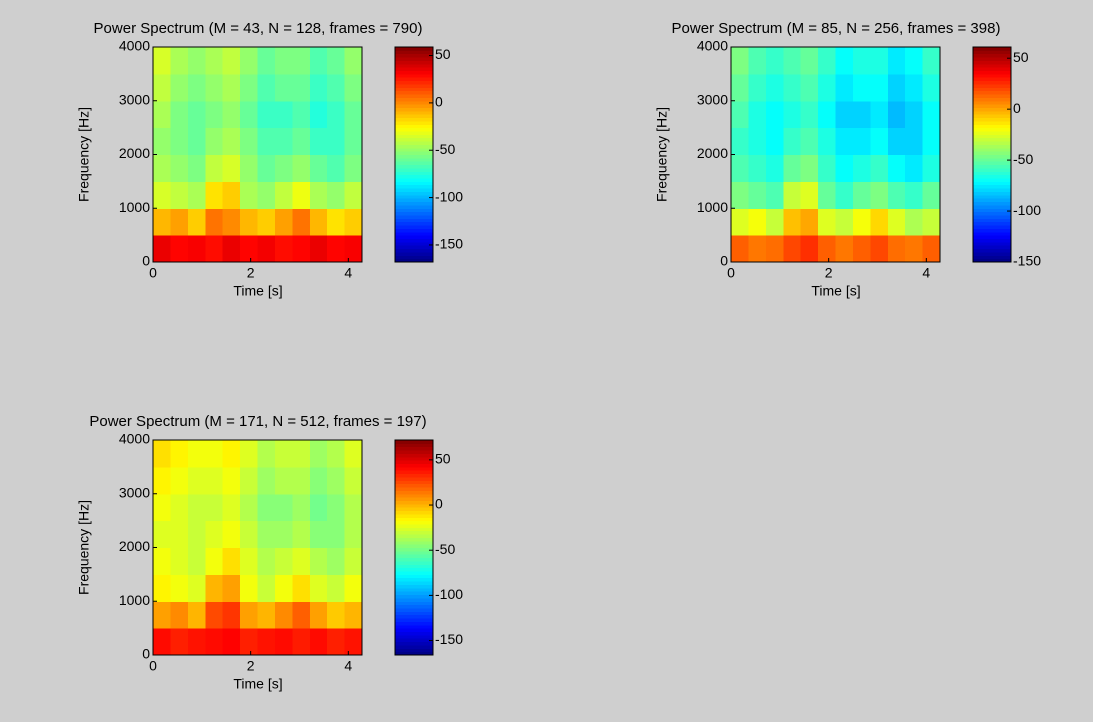 Image resolution: width=1093 pixels, height=722 pixels. I want to click on colorbar-tick-label: -50, so click(445, 549).